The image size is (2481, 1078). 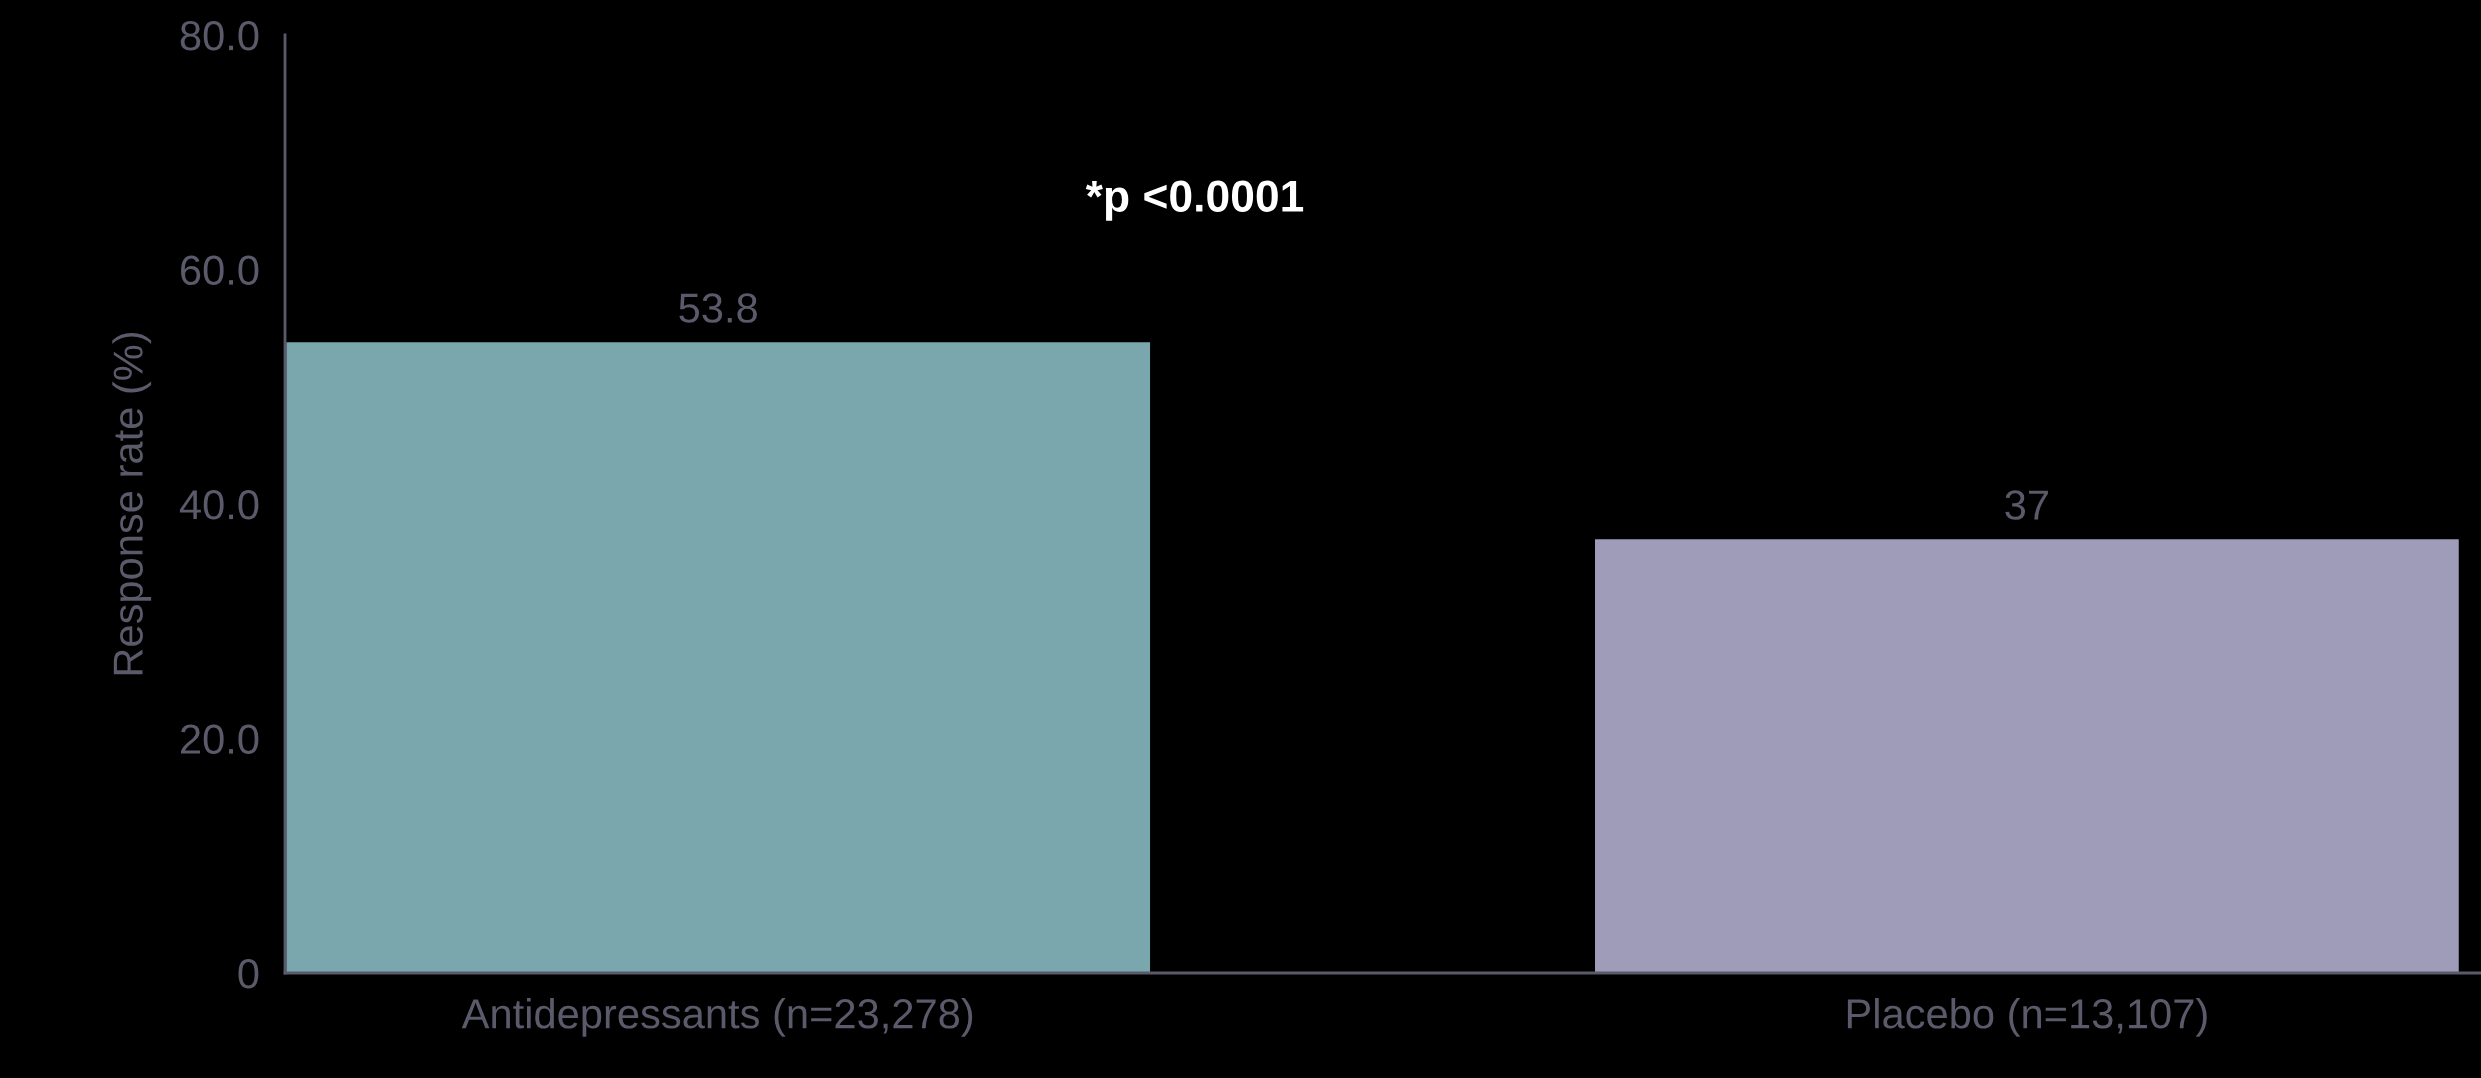 What do you see at coordinates (2026, 505) in the screenshot?
I see `data-label: 37` at bounding box center [2026, 505].